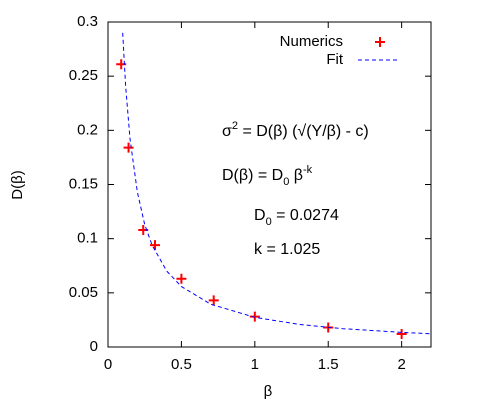 The height and width of the screenshot is (403, 479). What do you see at coordinates (181, 364) in the screenshot?
I see `x-tick-label: 0.5` at bounding box center [181, 364].